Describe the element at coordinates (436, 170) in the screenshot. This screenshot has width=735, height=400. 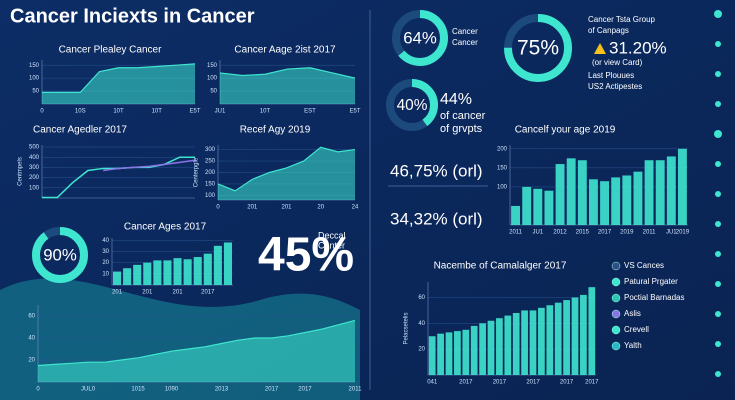
I see `stat: 46,75% (orl)` at that location.